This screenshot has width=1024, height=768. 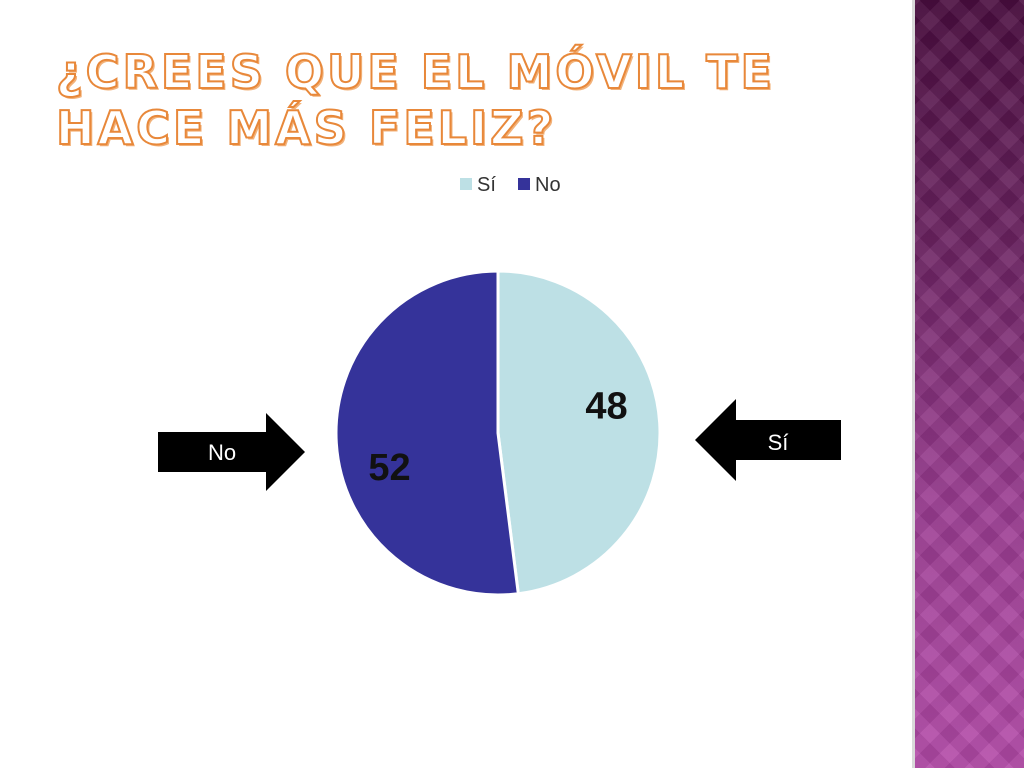 I want to click on legend-label-si: Sí, so click(x=486, y=185).